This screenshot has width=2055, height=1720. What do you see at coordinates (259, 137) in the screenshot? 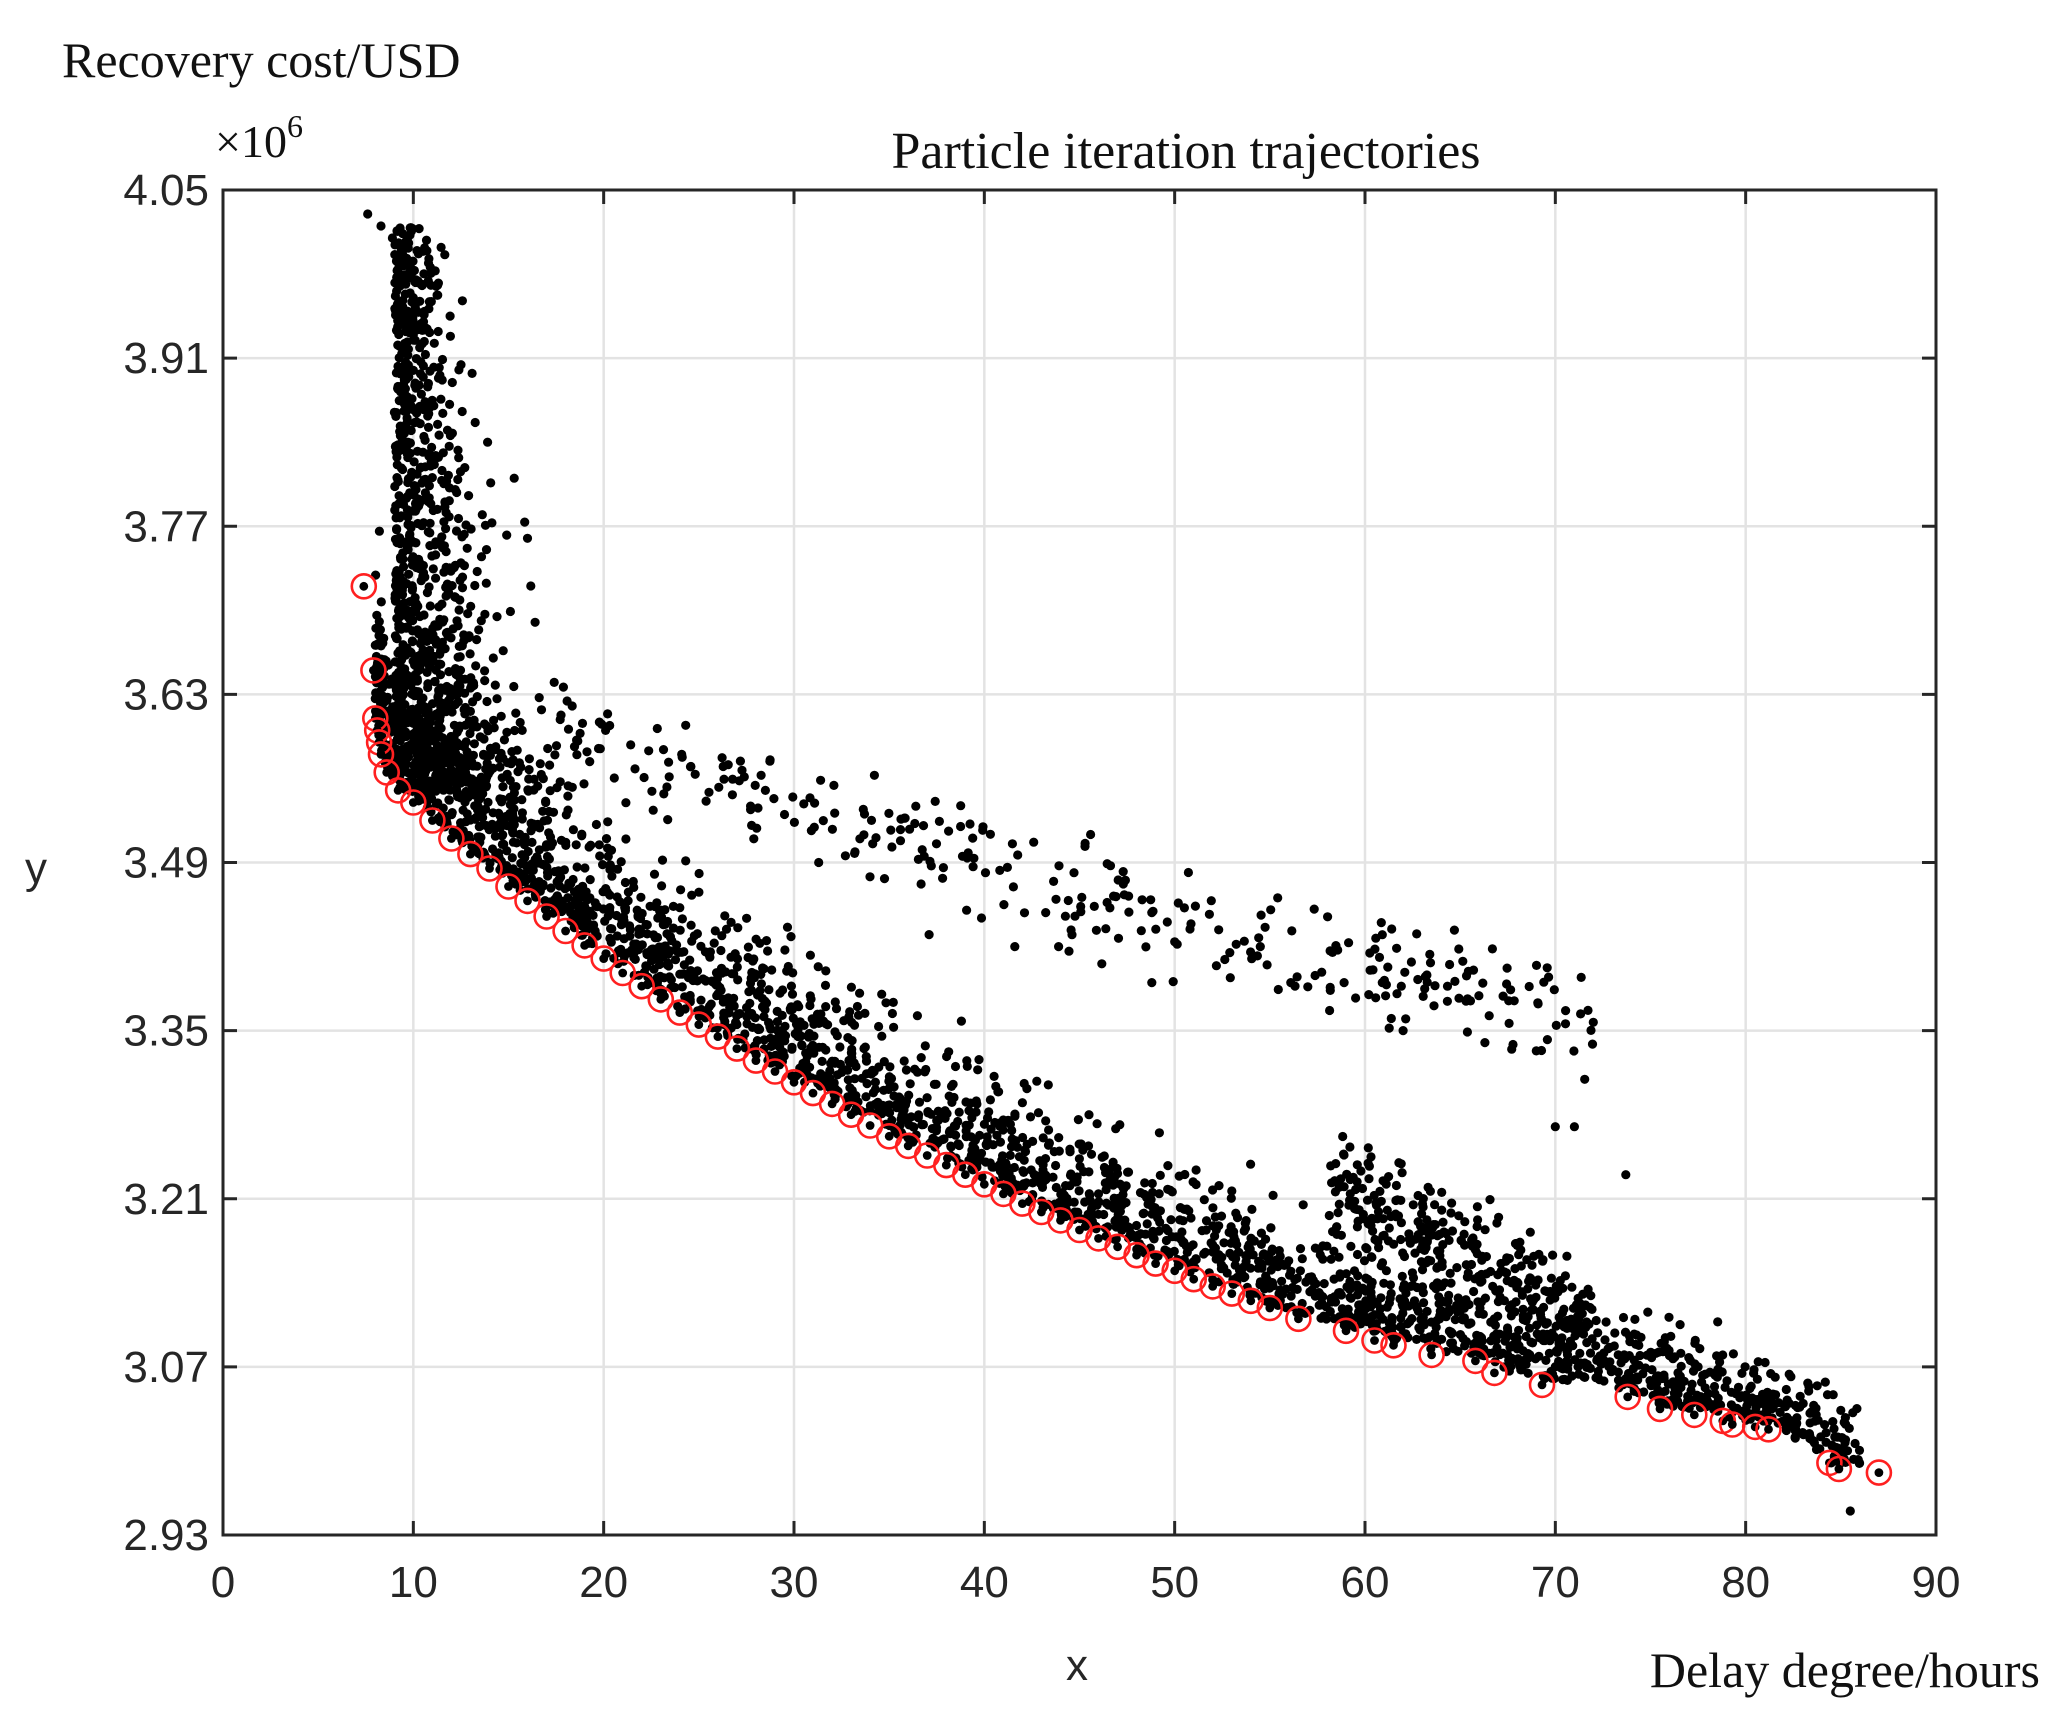
I see `y-axis-multiplier: ×10⁶` at bounding box center [259, 137].